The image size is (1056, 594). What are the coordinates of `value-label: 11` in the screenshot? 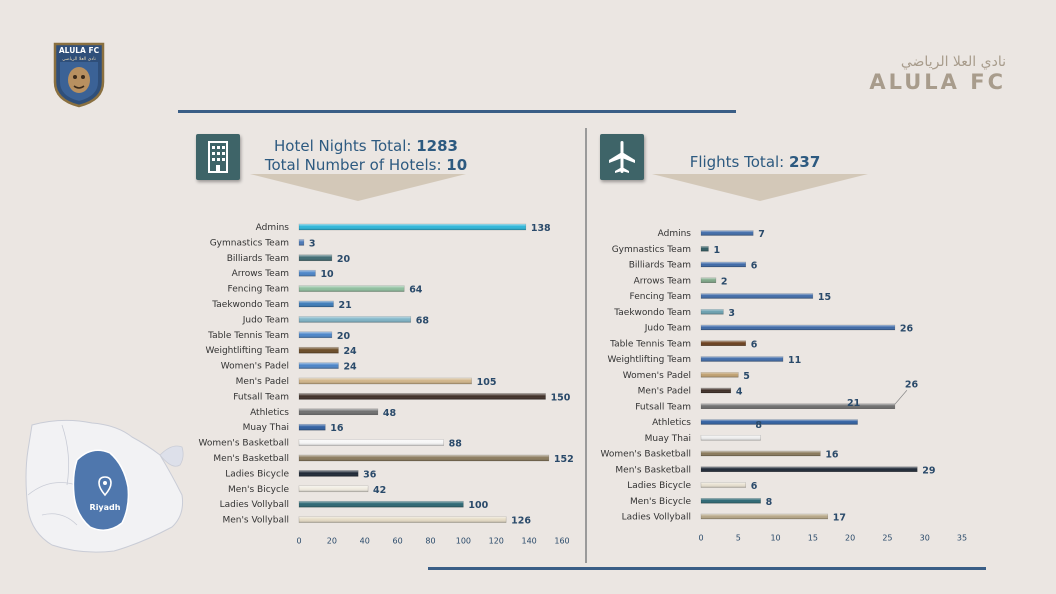 It's located at (794, 360).